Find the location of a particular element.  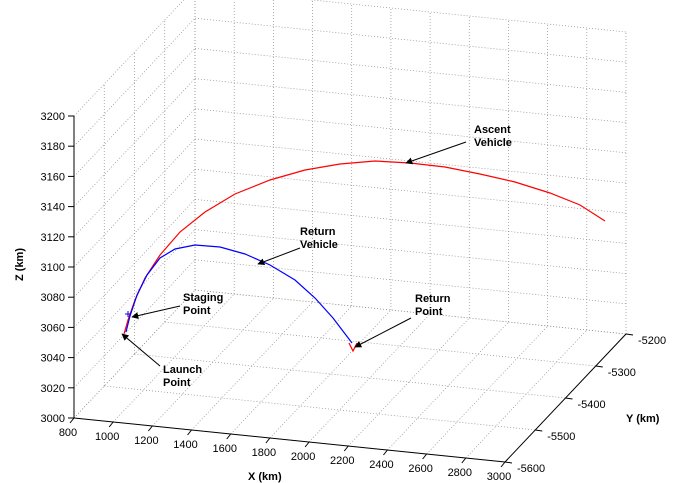

x-tick-label: 3000 is located at coordinates (499, 477).